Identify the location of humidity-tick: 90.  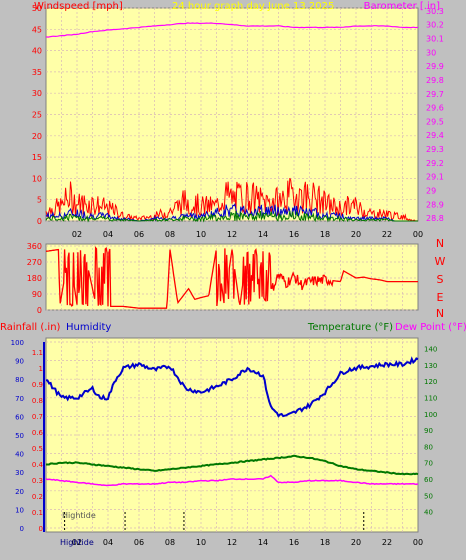
(19, 362).